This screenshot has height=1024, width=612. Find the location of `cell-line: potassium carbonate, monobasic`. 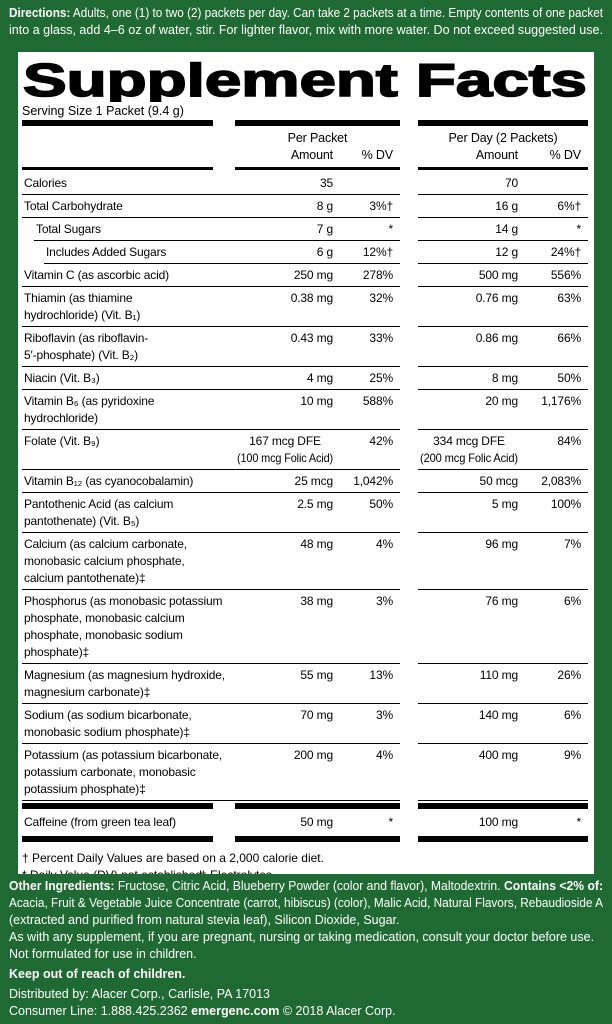

cell-line: potassium carbonate, monobasic is located at coordinates (126, 772).